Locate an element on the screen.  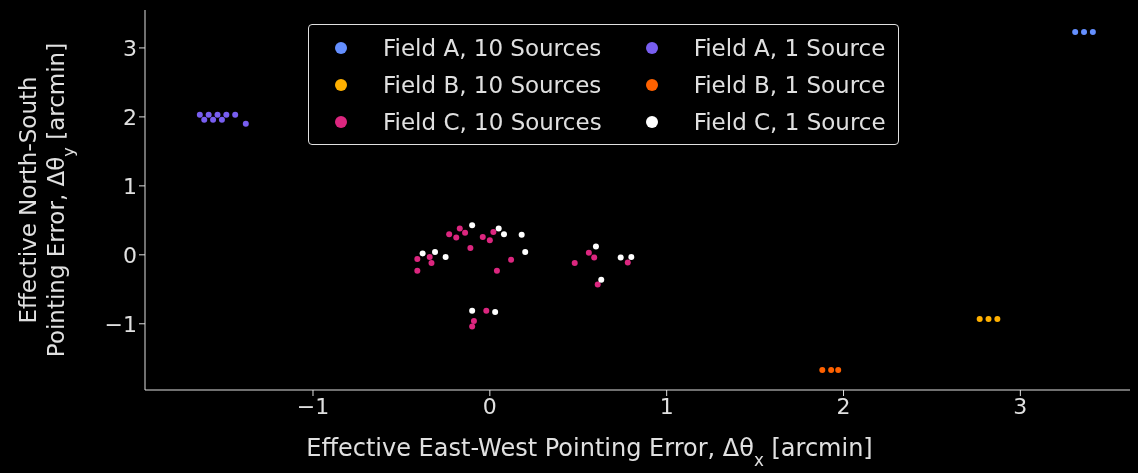
legend-label: Field A, 1 Source is located at coordinates (789, 47).